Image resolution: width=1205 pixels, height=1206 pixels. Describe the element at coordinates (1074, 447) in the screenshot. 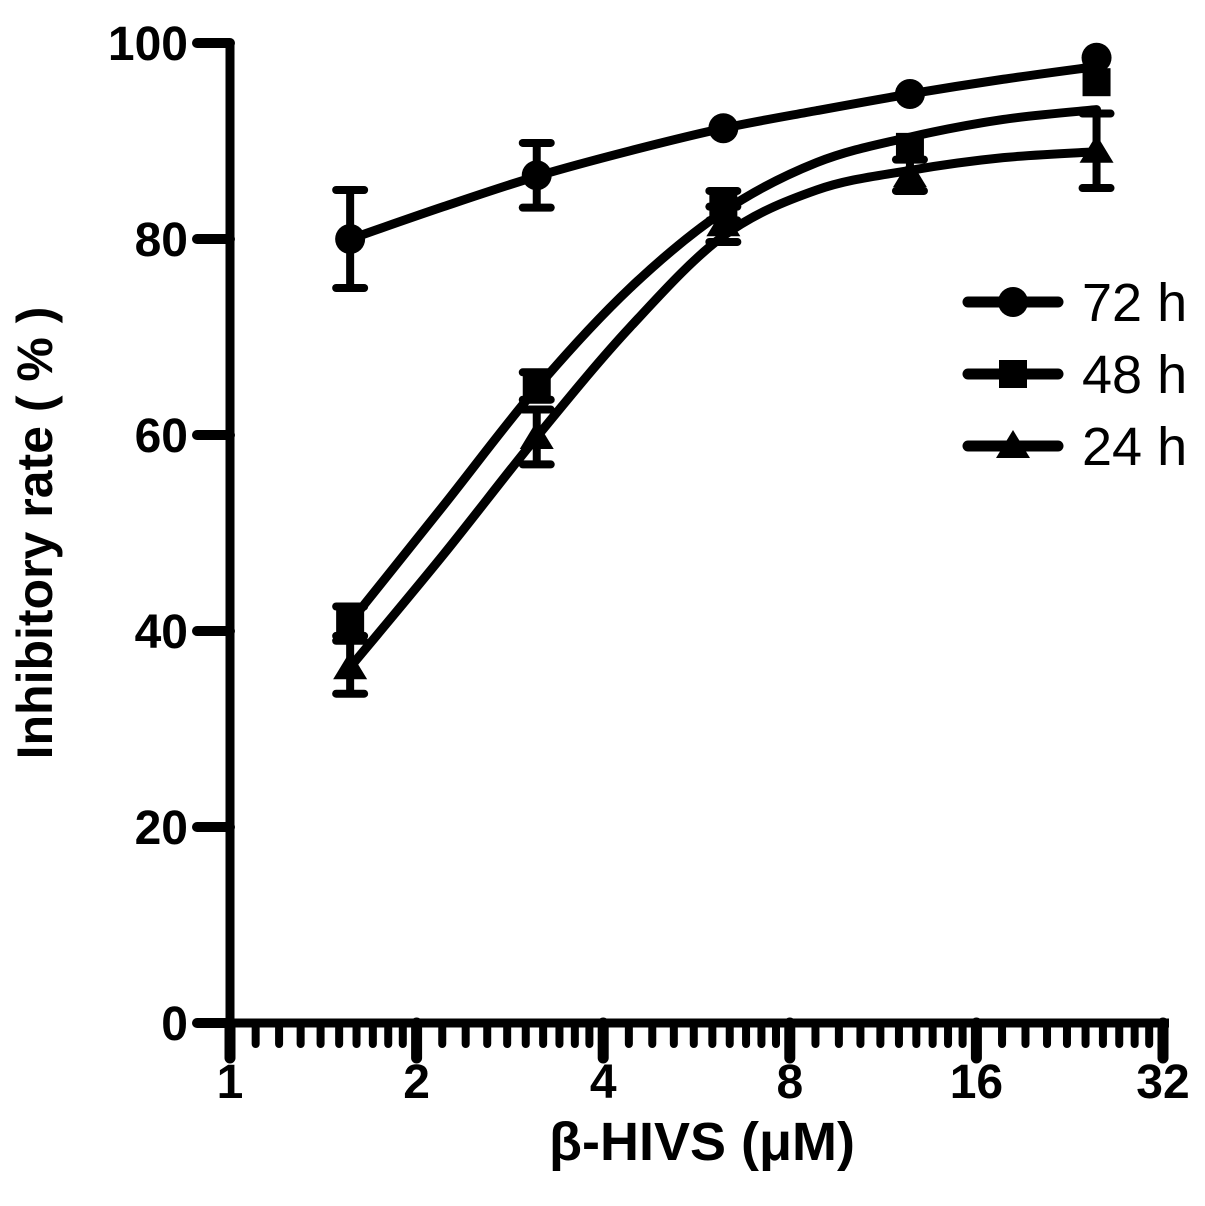

I see `legend-item: 24 h` at that location.